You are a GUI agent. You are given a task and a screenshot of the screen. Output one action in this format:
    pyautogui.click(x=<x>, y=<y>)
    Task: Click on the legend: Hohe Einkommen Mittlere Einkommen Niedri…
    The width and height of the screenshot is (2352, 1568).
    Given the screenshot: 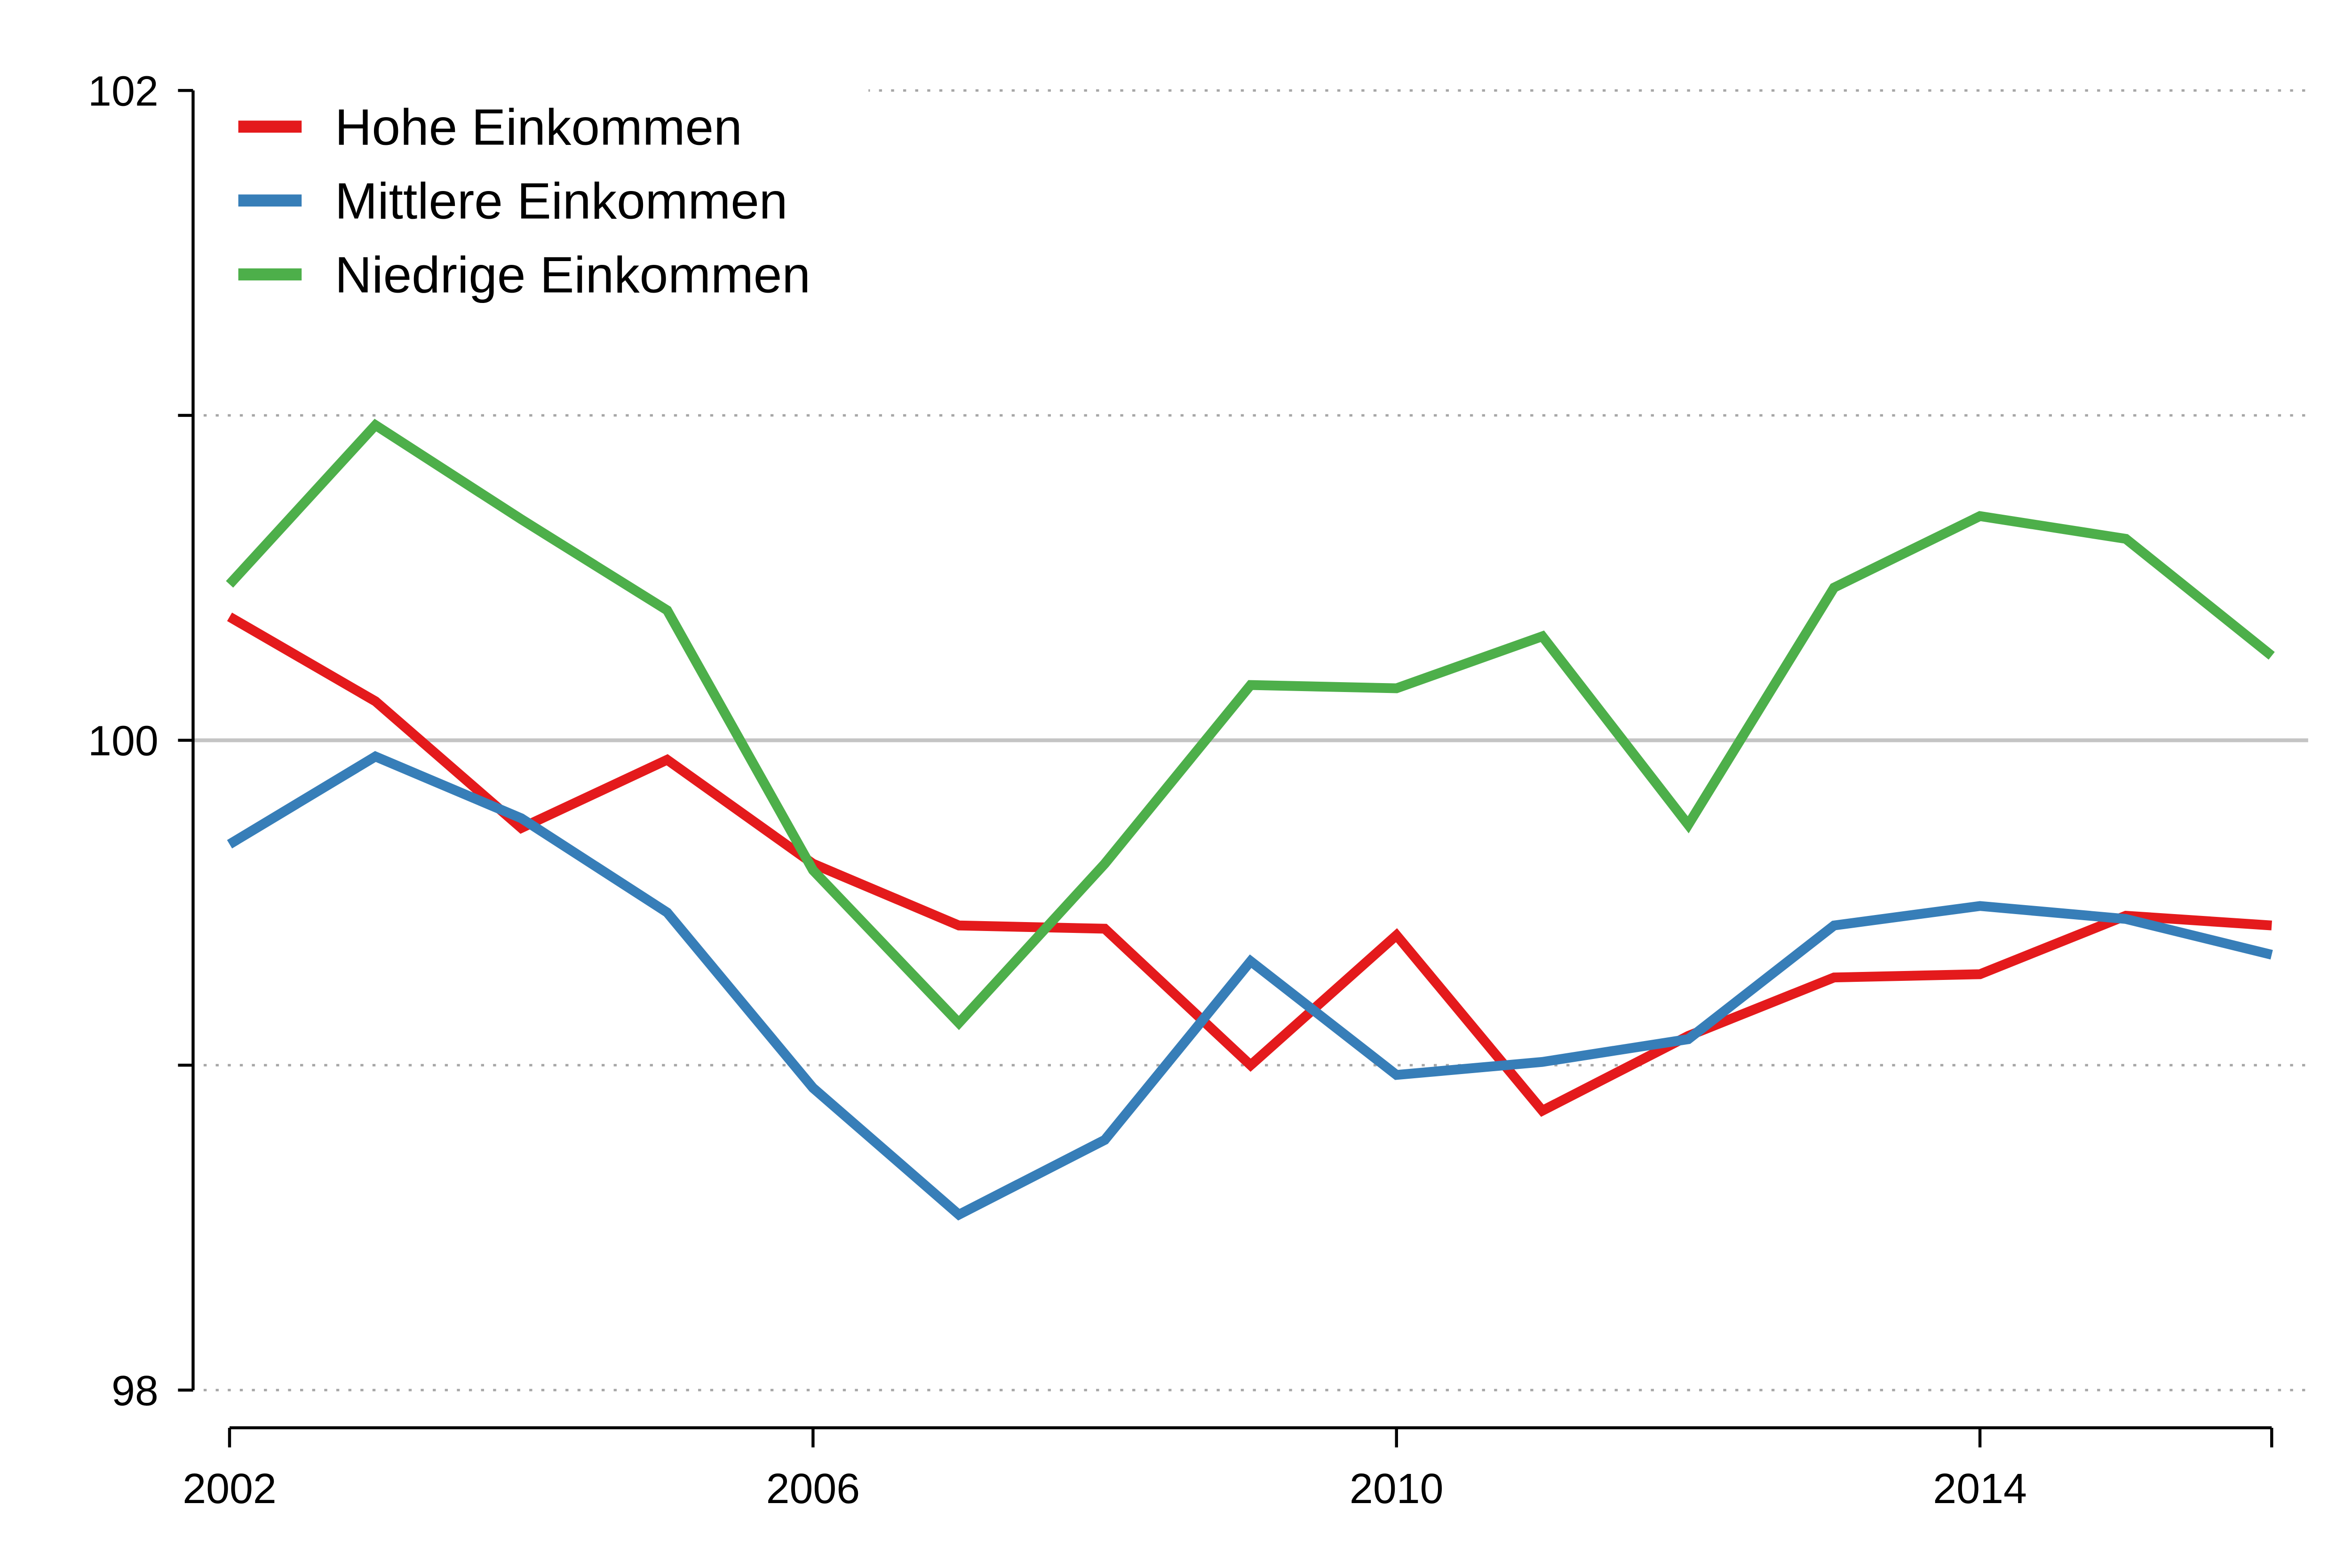 What is the action you would take?
    pyautogui.click(x=524, y=201)
    